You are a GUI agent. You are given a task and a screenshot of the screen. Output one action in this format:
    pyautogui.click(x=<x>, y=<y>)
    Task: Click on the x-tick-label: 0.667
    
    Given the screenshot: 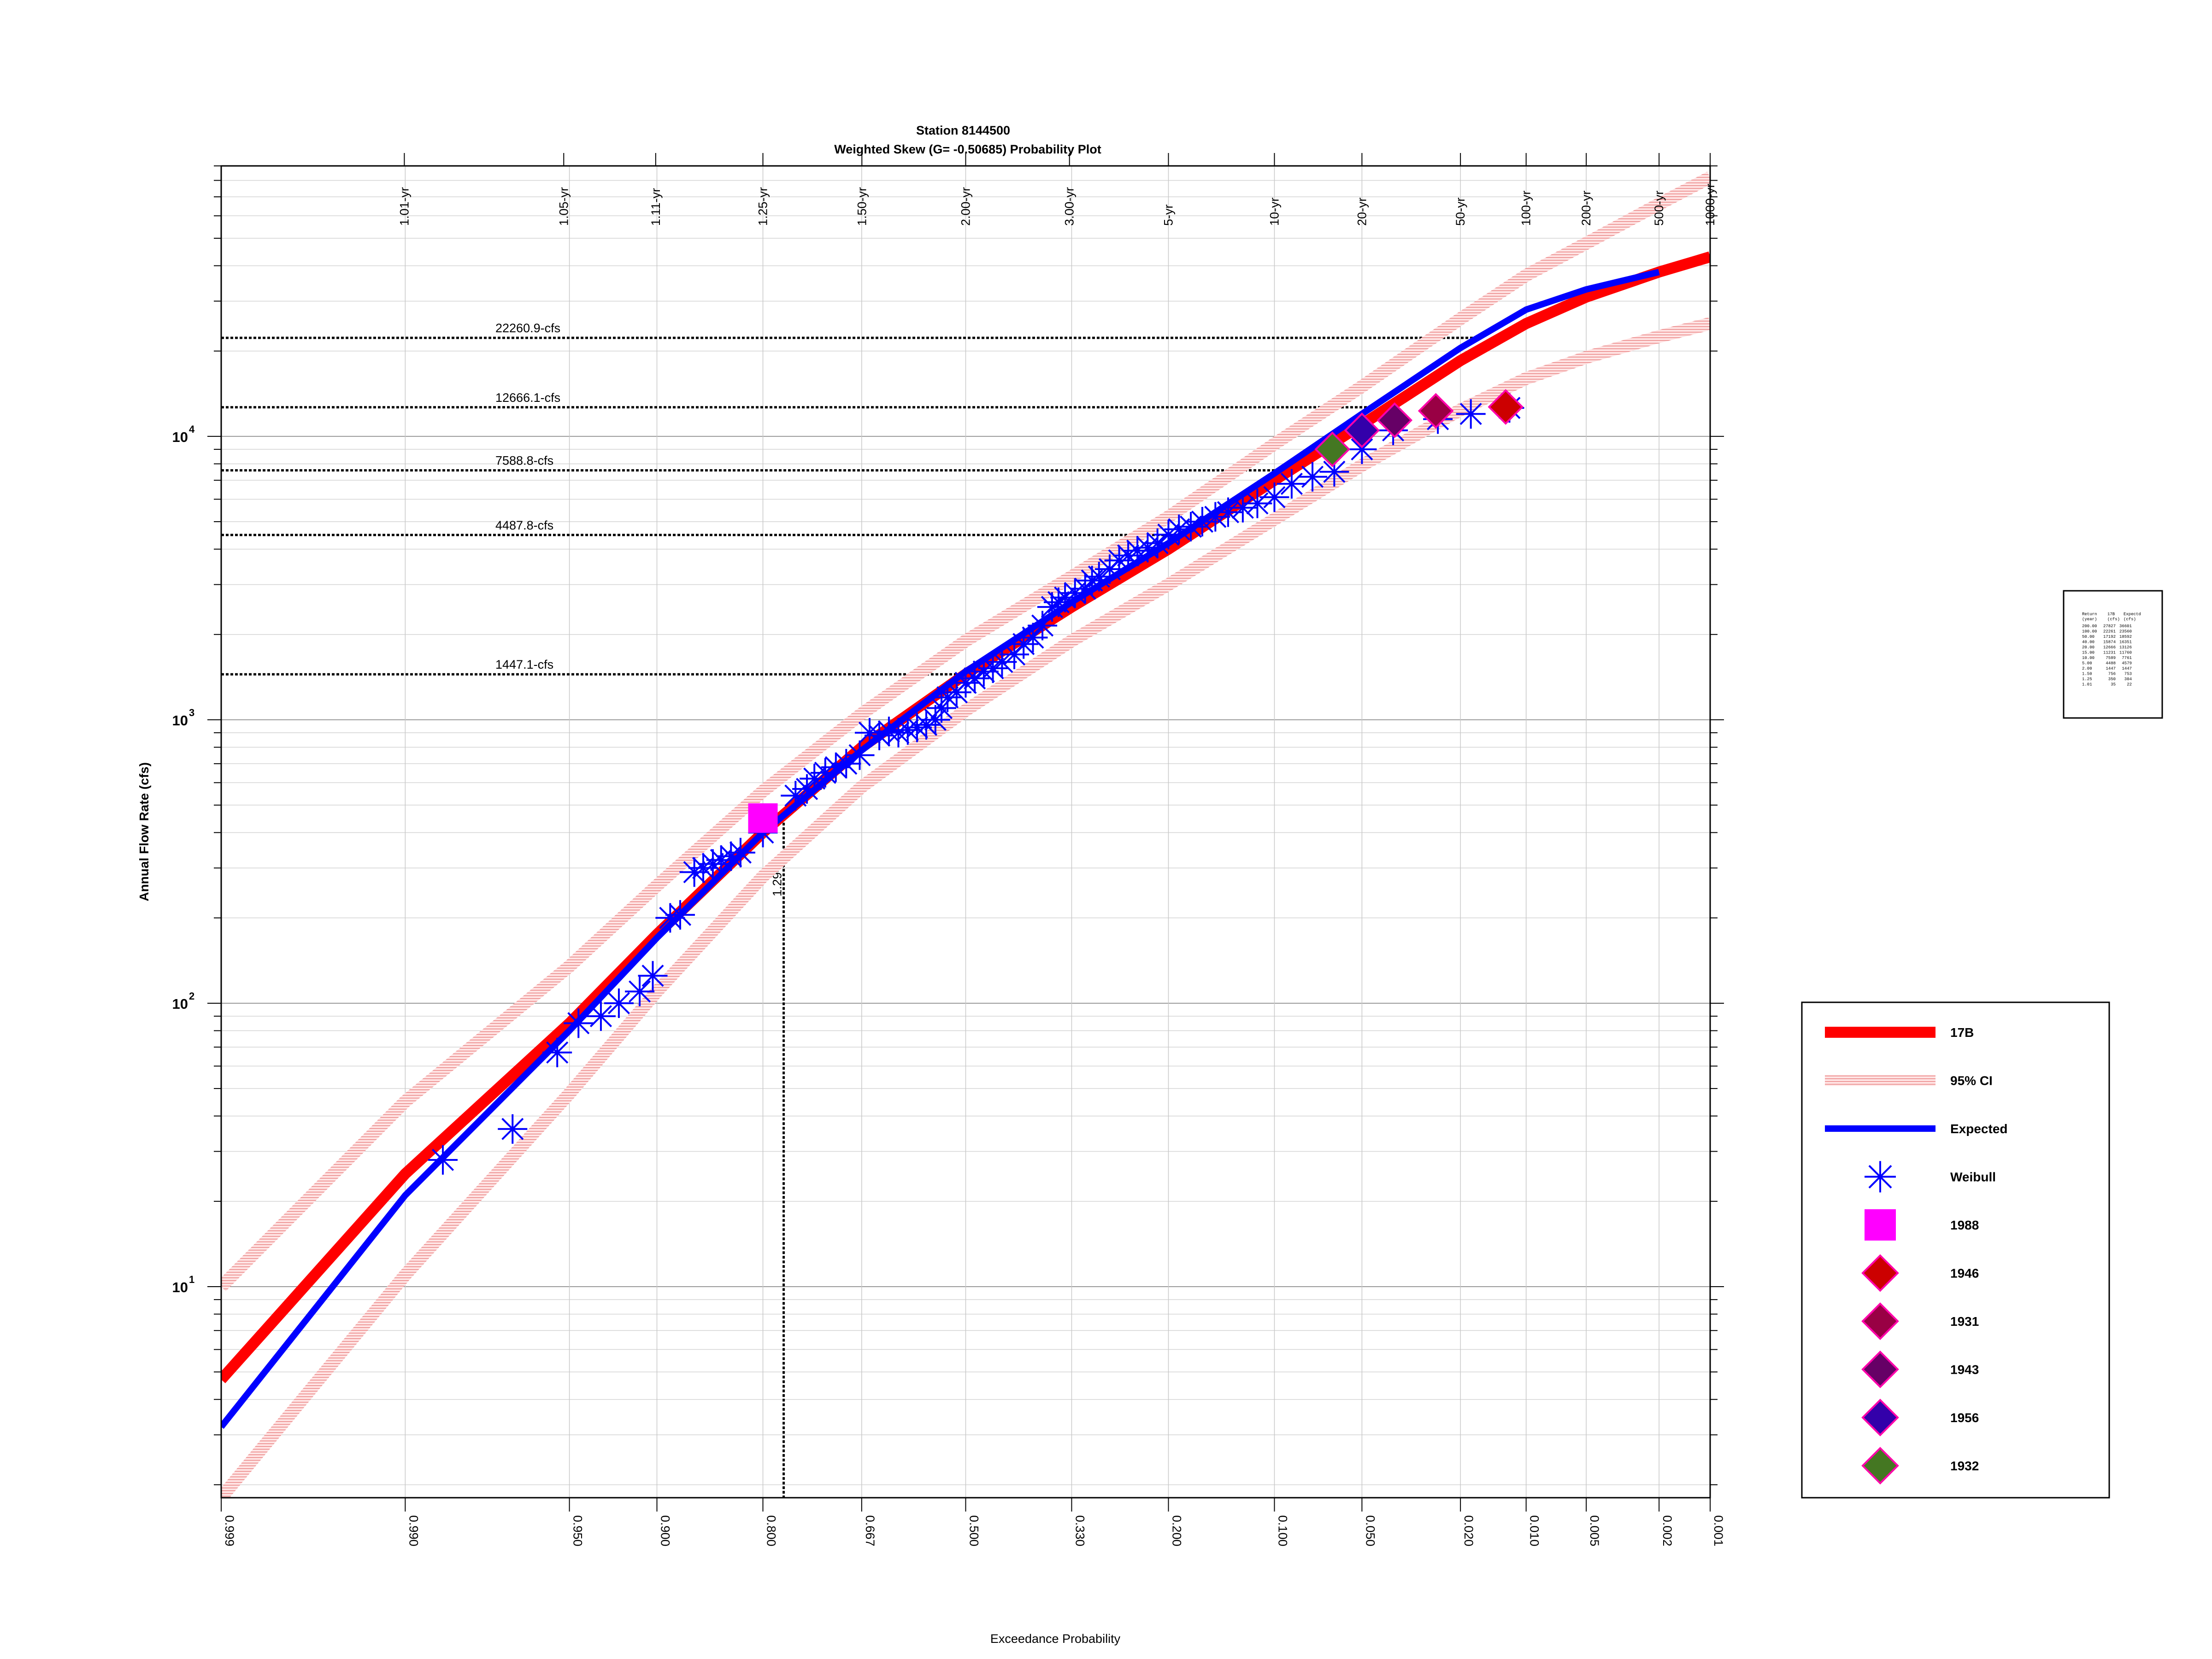 What is the action you would take?
    pyautogui.click(x=870, y=1531)
    